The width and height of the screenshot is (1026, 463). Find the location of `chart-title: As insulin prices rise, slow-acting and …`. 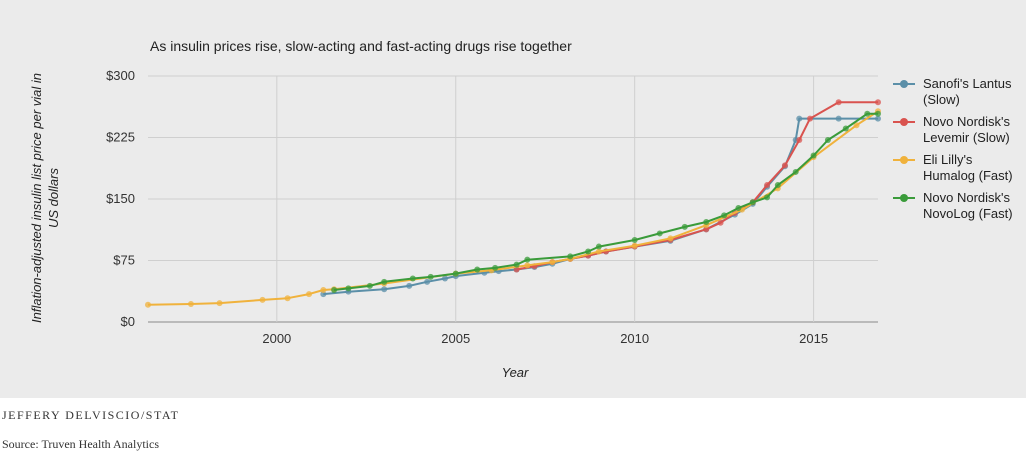

chart-title: As insulin prices rise, slow-acting and … is located at coordinates (361, 46).